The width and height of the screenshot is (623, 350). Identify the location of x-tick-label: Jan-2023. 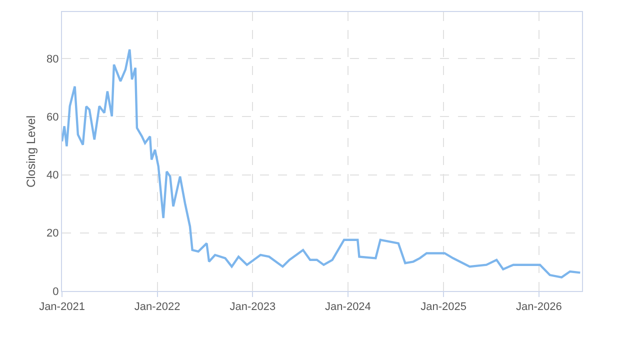
(253, 307).